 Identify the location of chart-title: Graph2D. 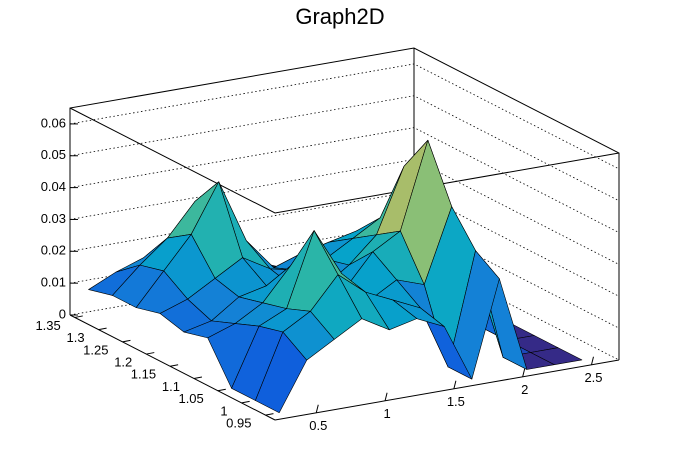
(339, 16).